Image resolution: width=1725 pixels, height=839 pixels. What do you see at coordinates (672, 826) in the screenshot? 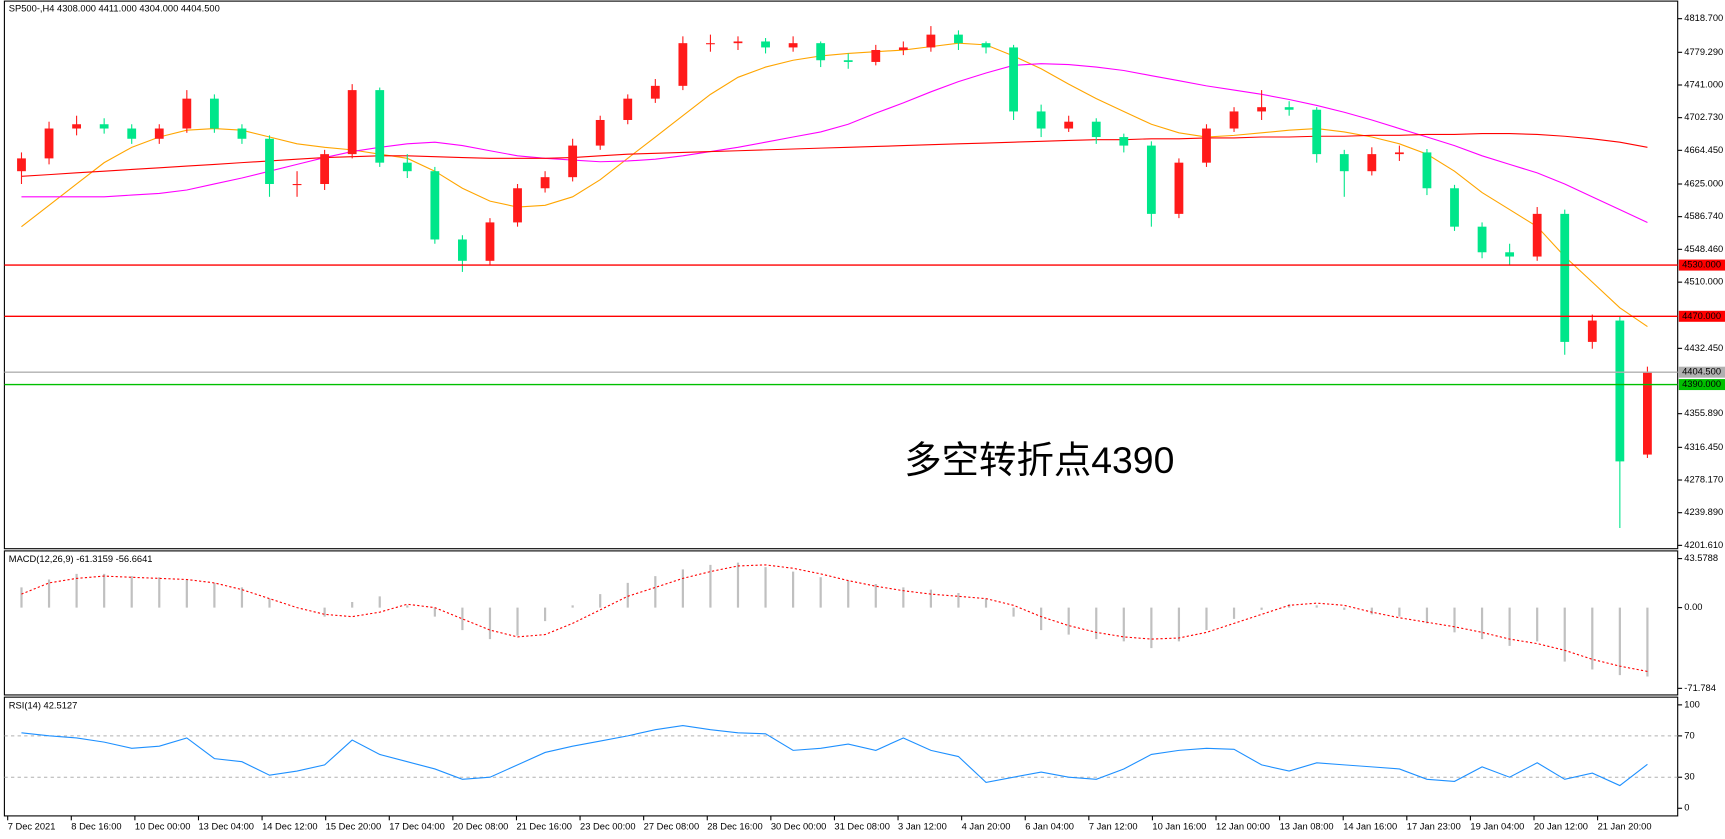
I see `x-tick-label: 27 Dec 08:00` at bounding box center [672, 826].